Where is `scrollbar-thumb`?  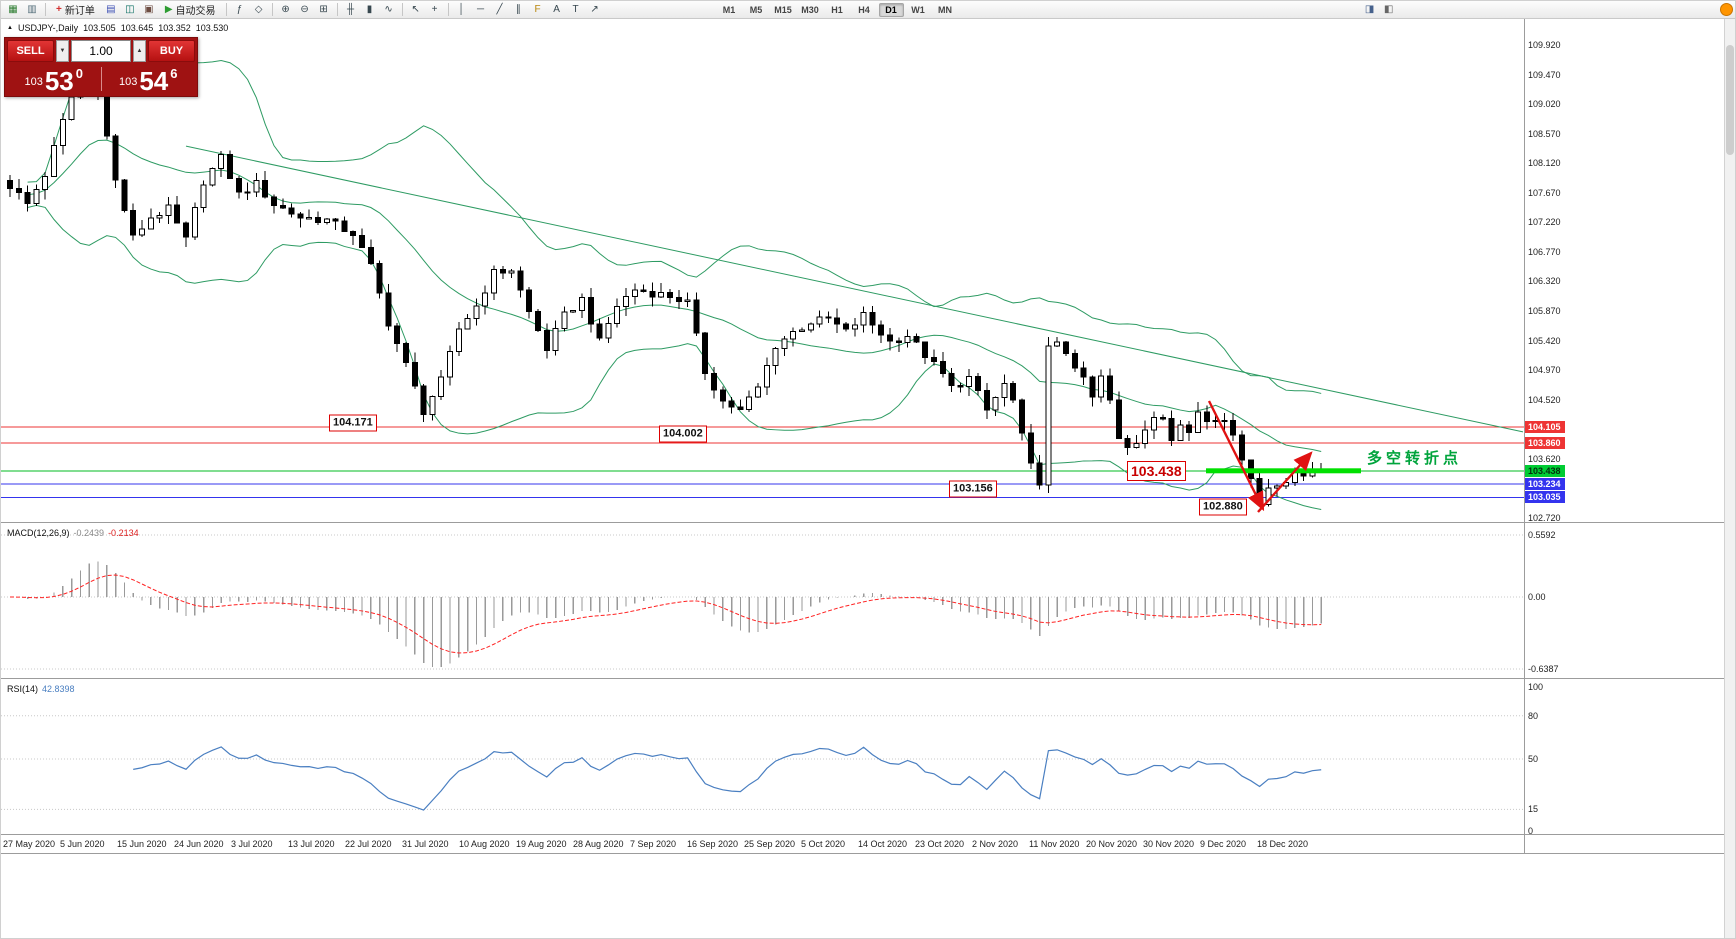
scrollbar-thumb is located at coordinates (1730, 100).